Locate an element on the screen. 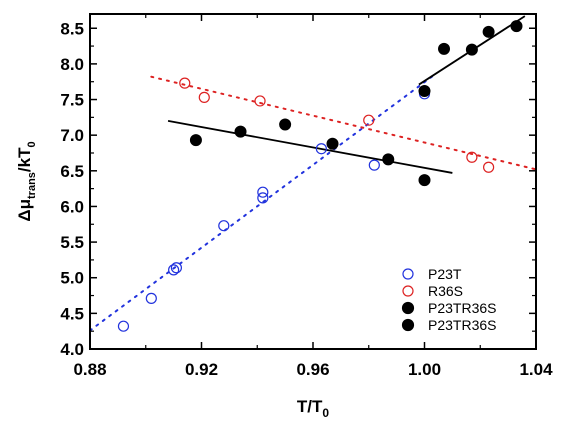  x-tick-label: 1.00 is located at coordinates (424, 369).